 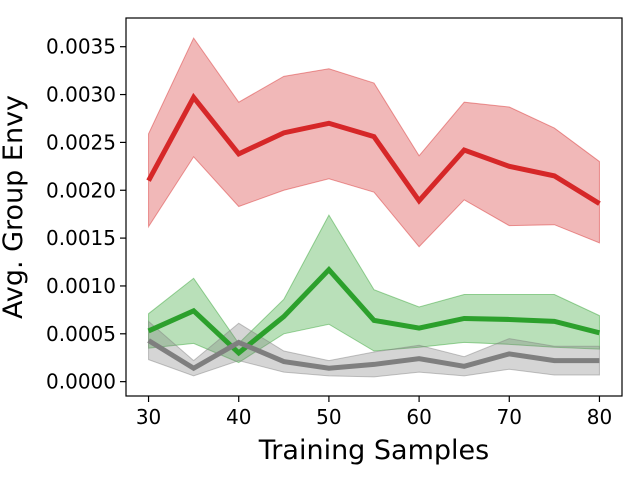 I want to click on x-tick-label: 70, so click(x=509, y=417).